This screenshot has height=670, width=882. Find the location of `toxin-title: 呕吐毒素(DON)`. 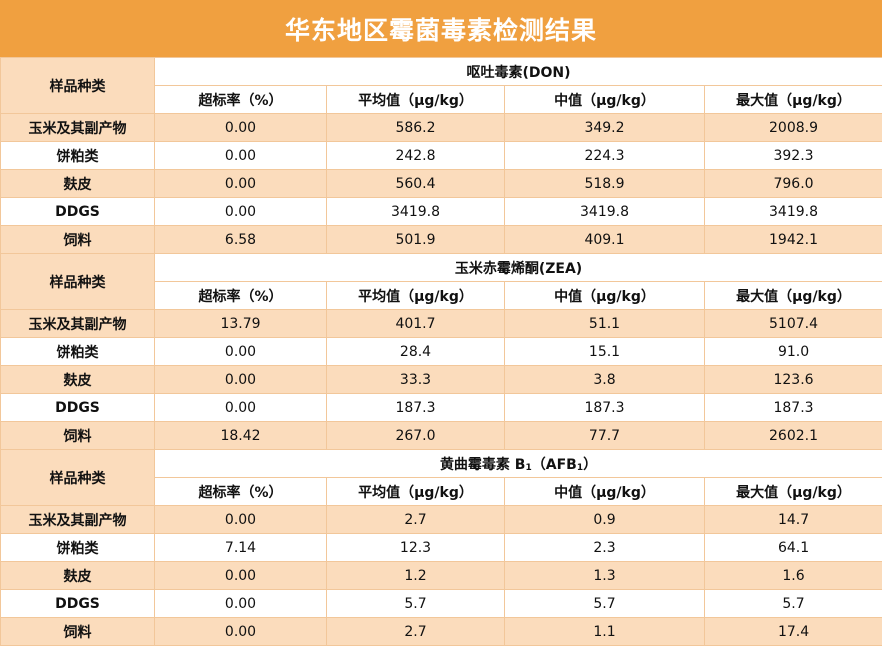

toxin-title: 呕吐毒素(DON) is located at coordinates (517, 71).